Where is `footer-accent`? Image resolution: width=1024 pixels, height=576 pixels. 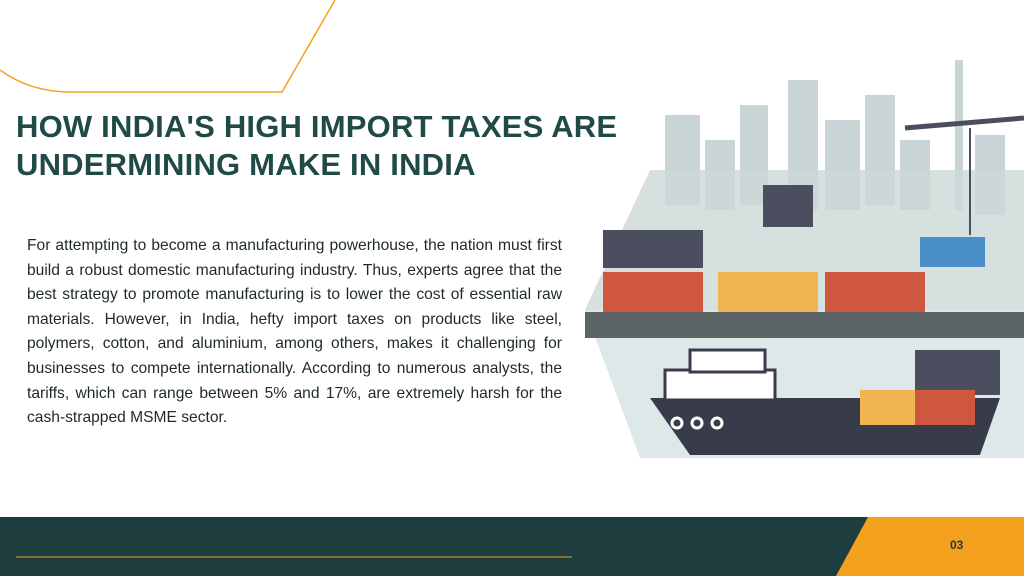 footer-accent is located at coordinates (930, 546).